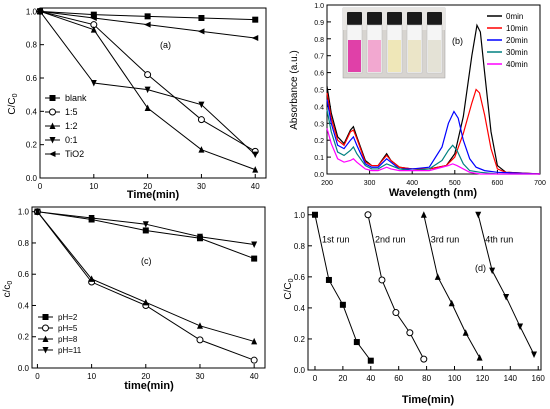  Describe the element at coordinates (149, 386) in the screenshot. I see `panel-c-x-axis-title: time(min)` at that location.